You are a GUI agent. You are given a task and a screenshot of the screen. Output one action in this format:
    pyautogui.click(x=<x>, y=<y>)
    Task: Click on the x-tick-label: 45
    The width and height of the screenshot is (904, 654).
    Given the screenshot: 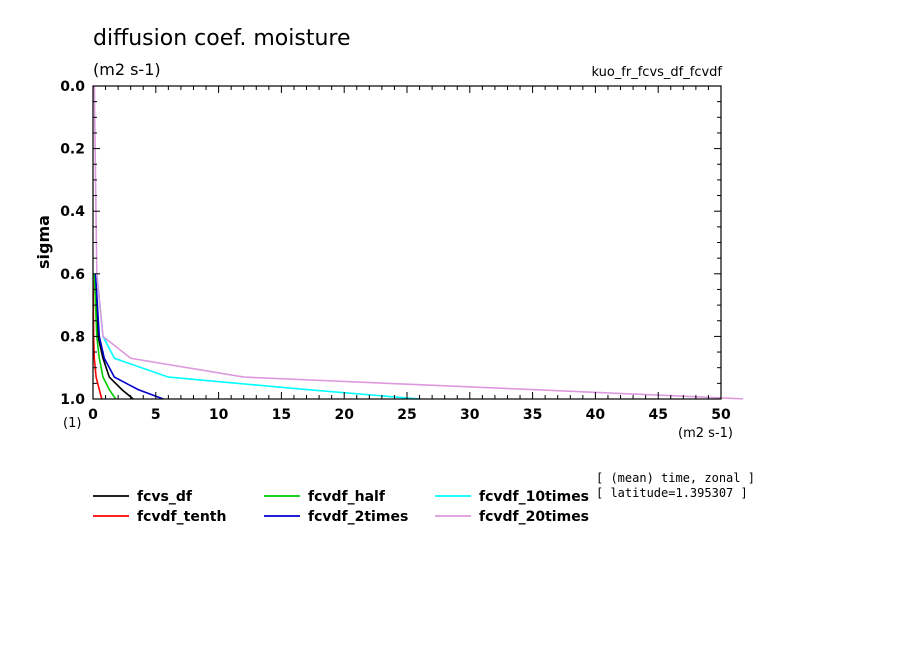 What is the action you would take?
    pyautogui.click(x=657, y=415)
    